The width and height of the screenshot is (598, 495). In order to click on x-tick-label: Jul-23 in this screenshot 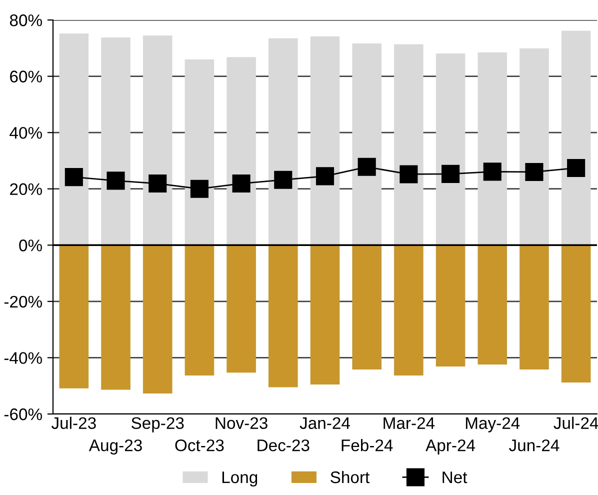, I will do `click(73, 423)`.